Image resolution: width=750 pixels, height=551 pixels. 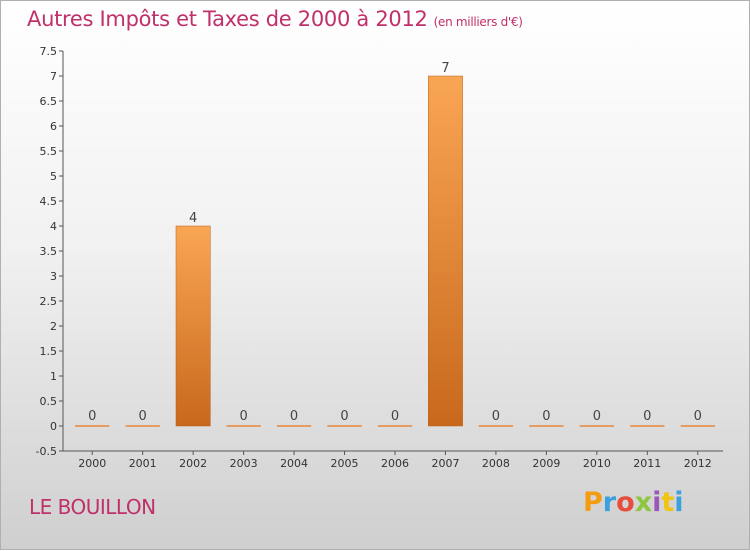 I want to click on y-tick-label: 6.5, so click(x=49, y=101).